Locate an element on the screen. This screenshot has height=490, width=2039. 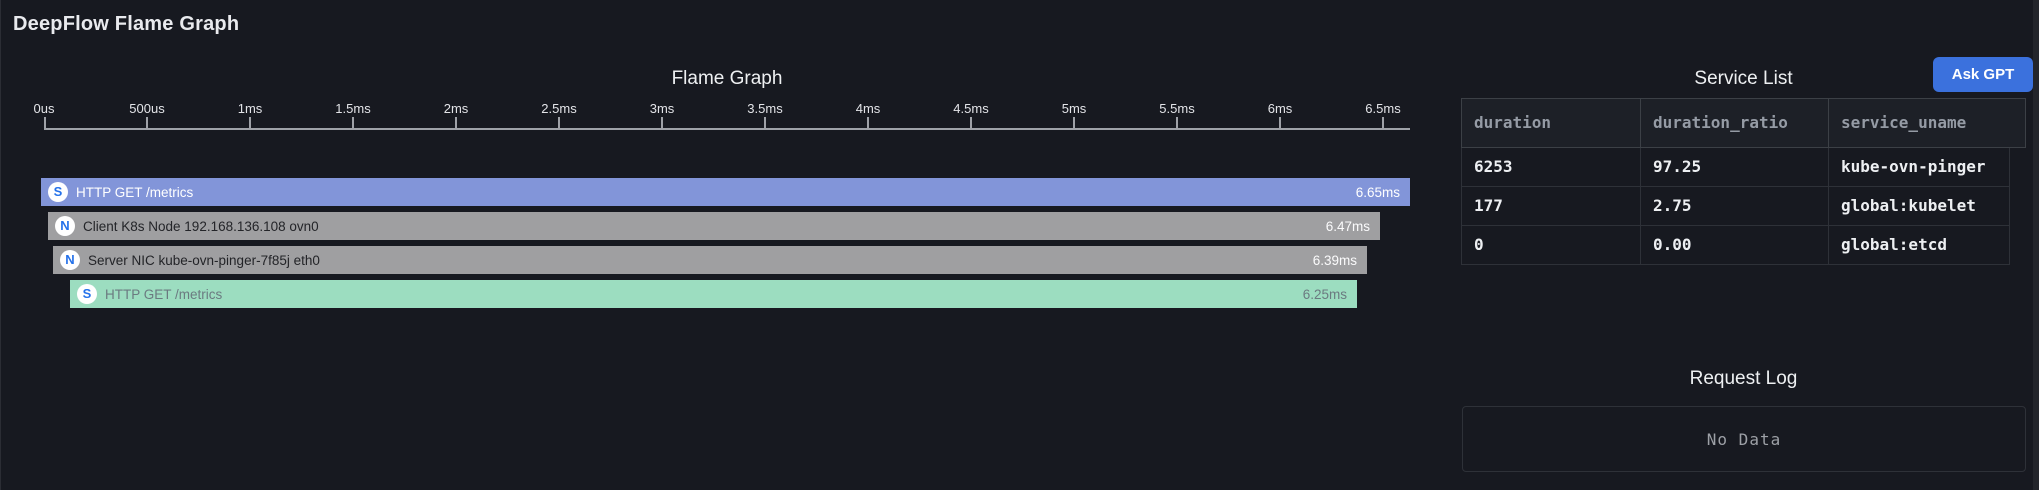
flame-span-duration: 6.47ms is located at coordinates (1347, 226).